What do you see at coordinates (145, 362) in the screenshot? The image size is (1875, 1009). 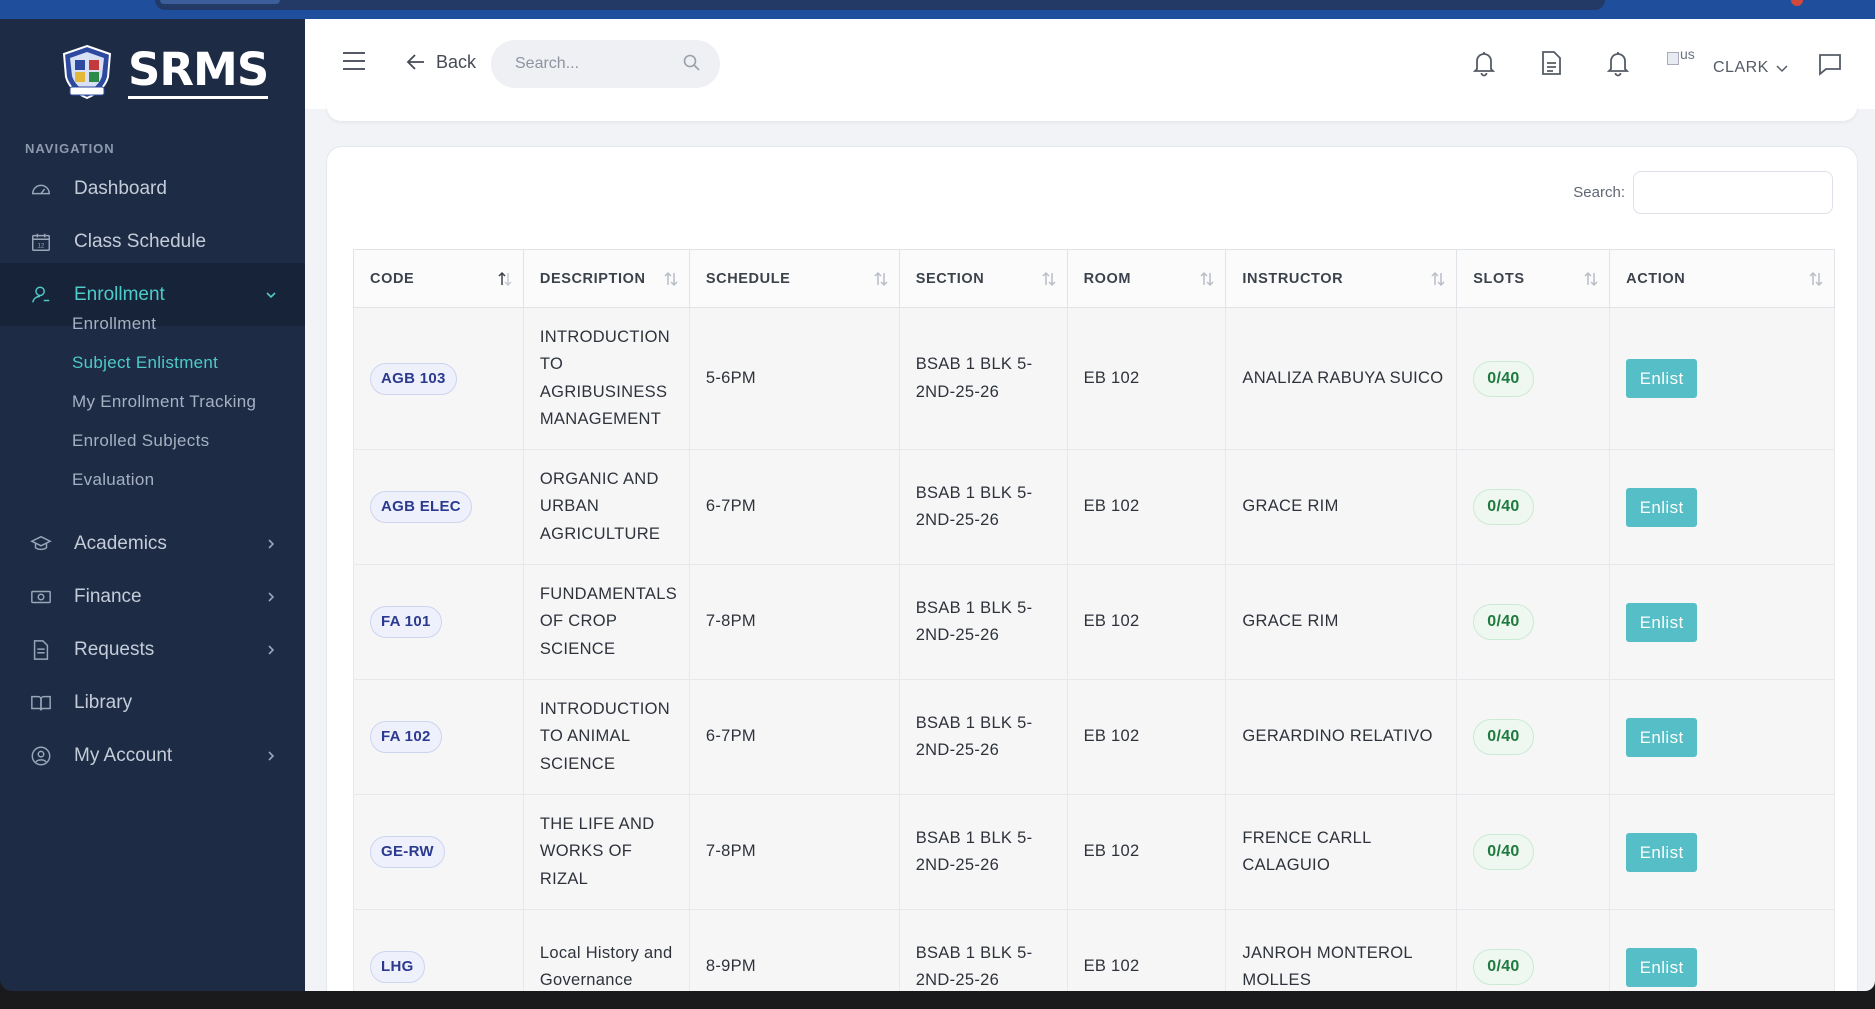 I see `sidebar-subitem-subject-enlistment: Subject Enlistment` at bounding box center [145, 362].